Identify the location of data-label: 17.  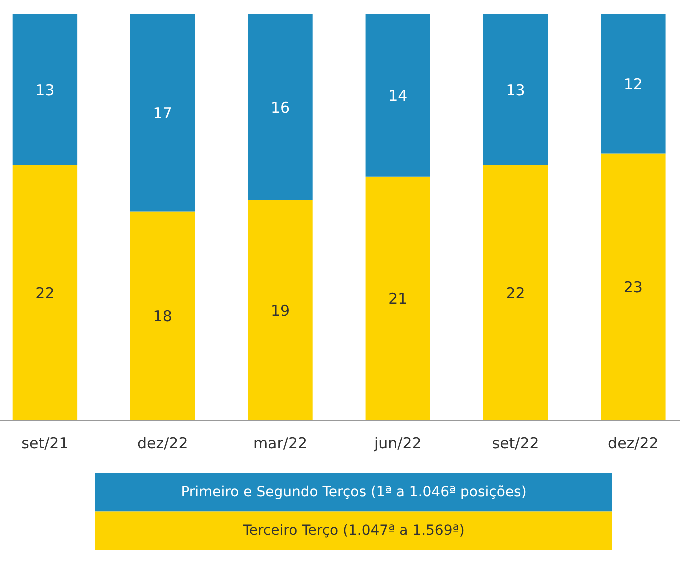
(162, 113).